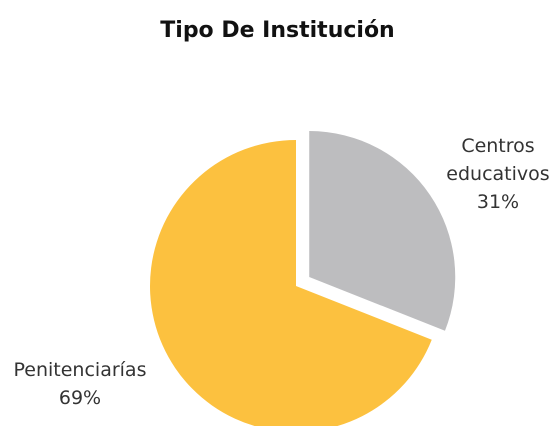 This screenshot has width=555, height=426. What do you see at coordinates (80, 384) in the screenshot?
I see `slice-label: Penitenciarías 69%` at bounding box center [80, 384].